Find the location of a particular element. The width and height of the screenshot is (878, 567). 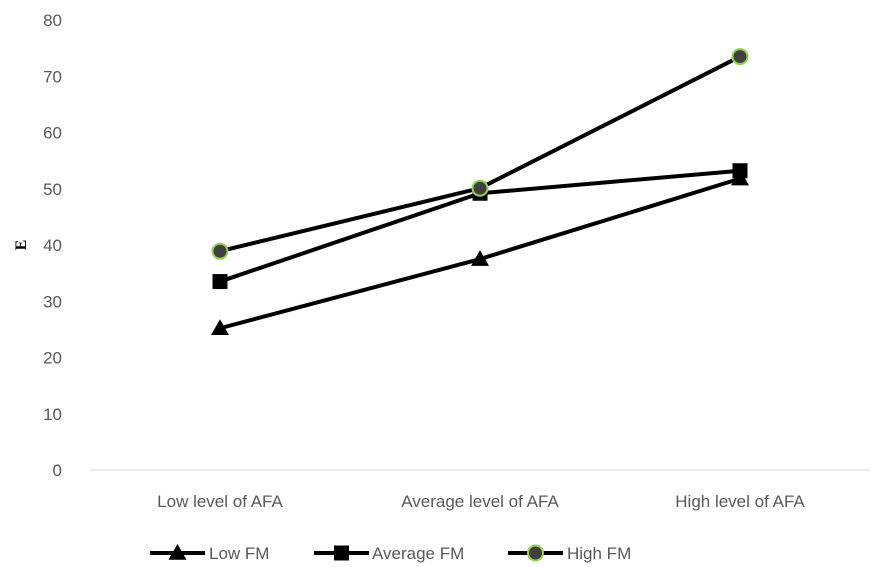

legend-label: Low FM is located at coordinates (239, 553).